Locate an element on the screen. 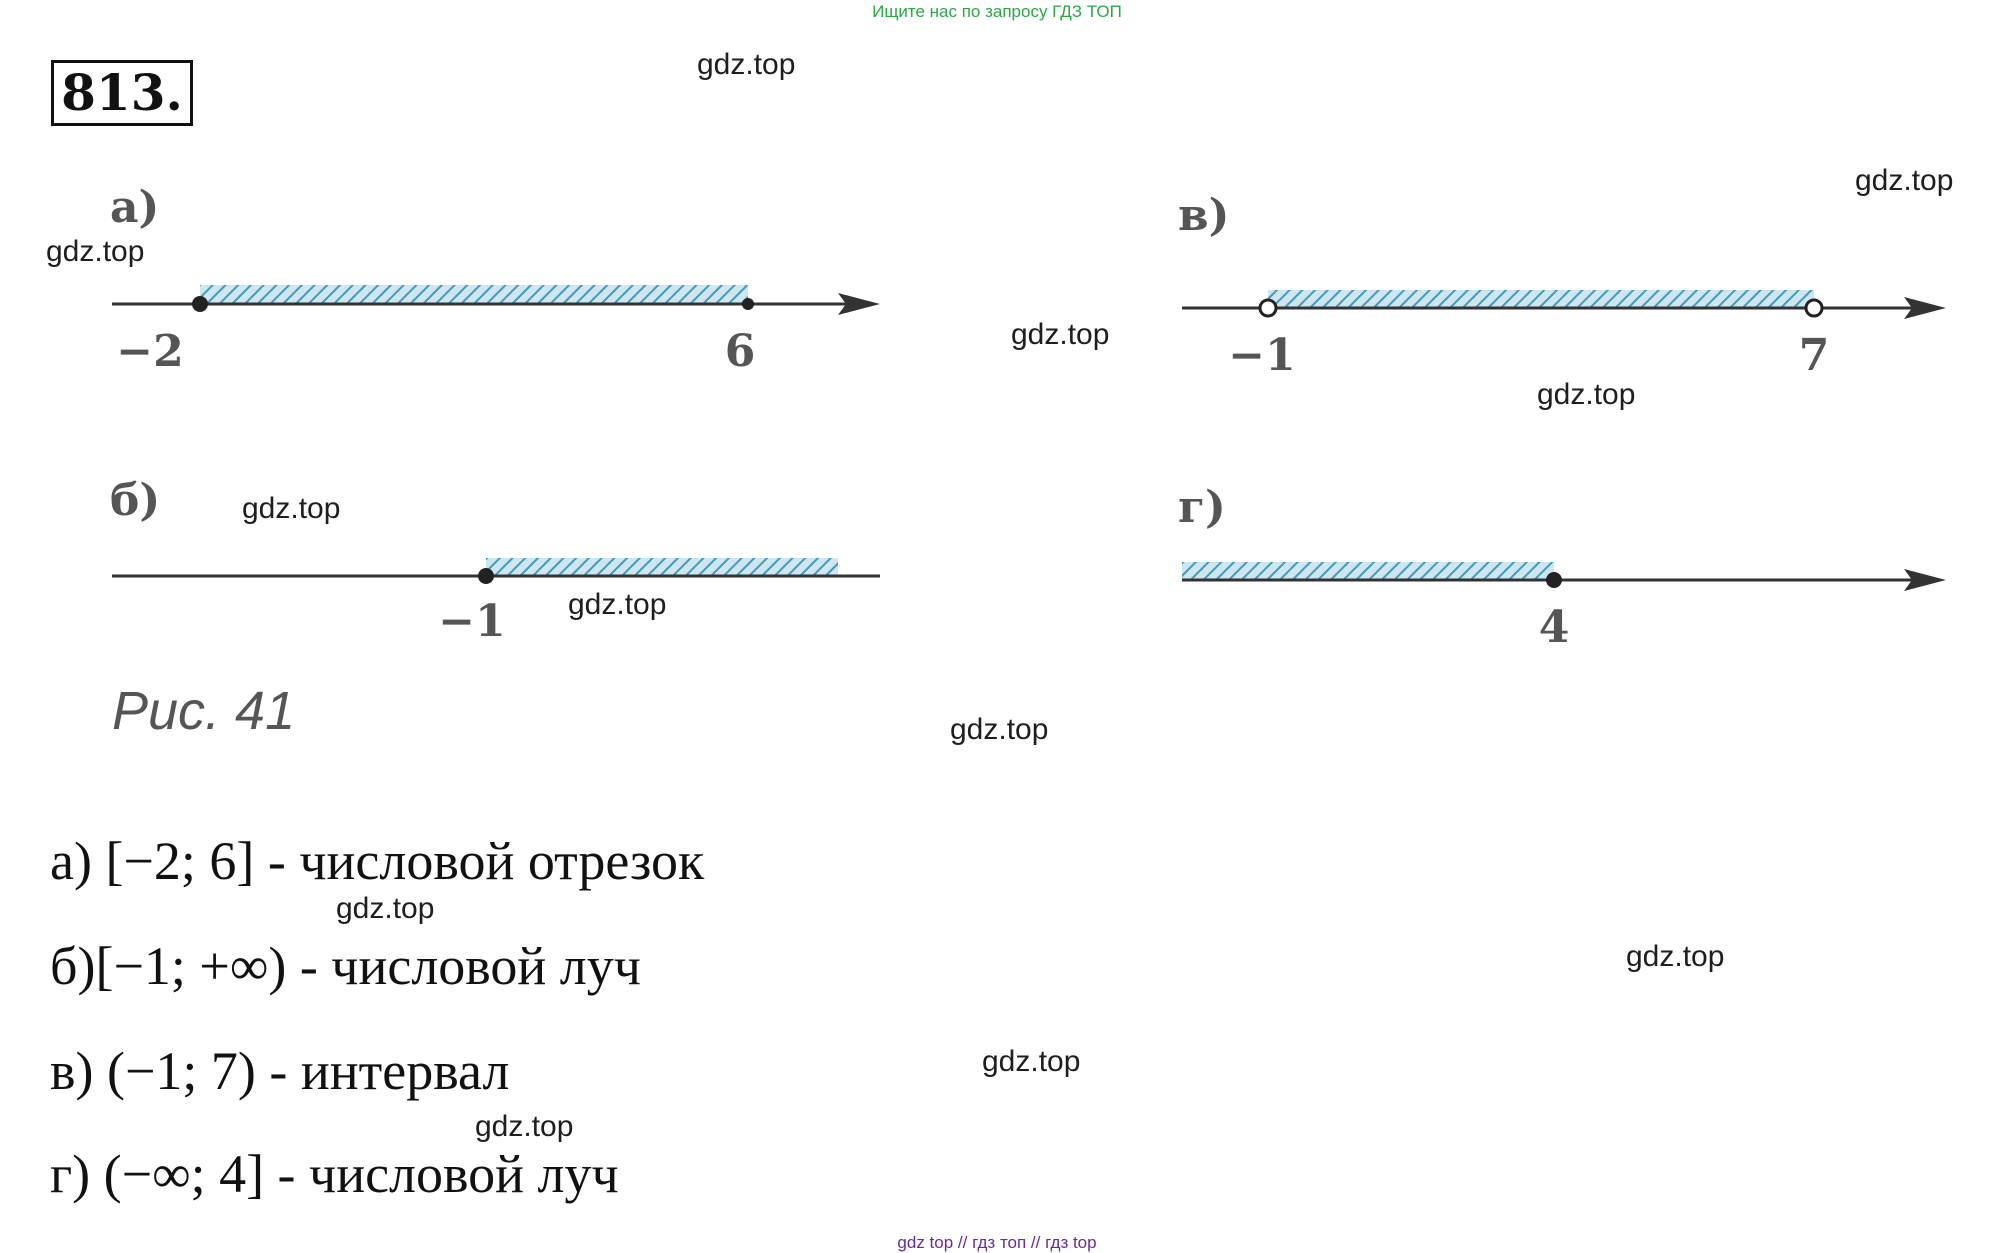  panel-d-tick-right: 4 is located at coordinates (1554, 627).